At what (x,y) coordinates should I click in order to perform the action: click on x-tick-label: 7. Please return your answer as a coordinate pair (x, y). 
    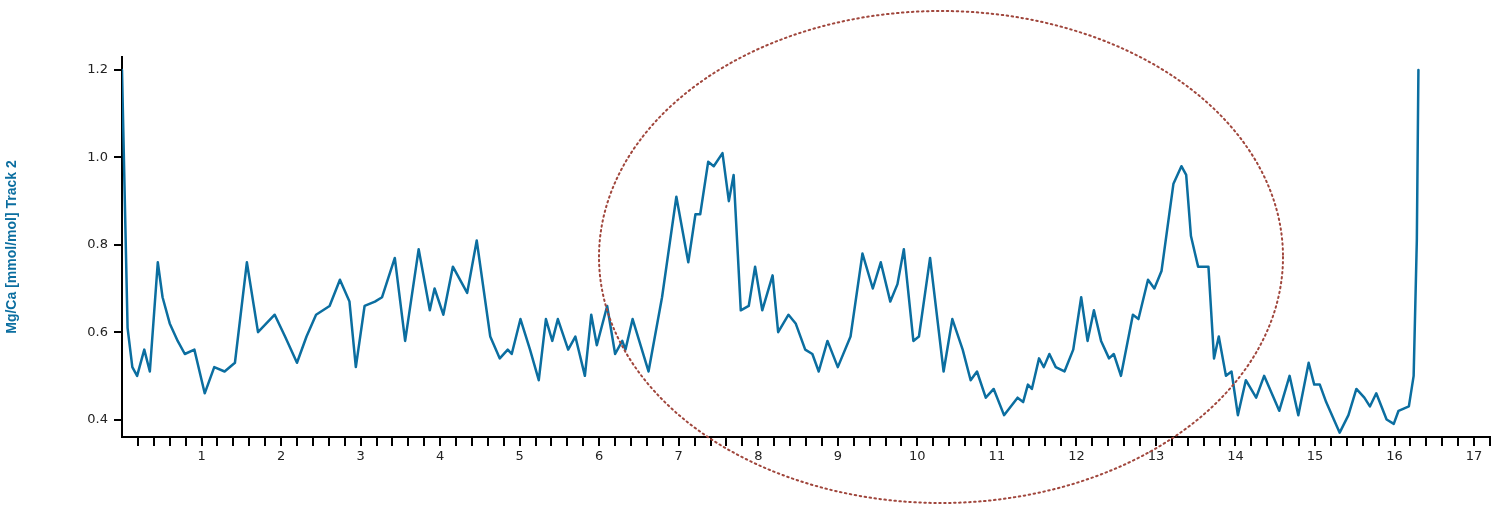
    Looking at the image, I should click on (678, 456).